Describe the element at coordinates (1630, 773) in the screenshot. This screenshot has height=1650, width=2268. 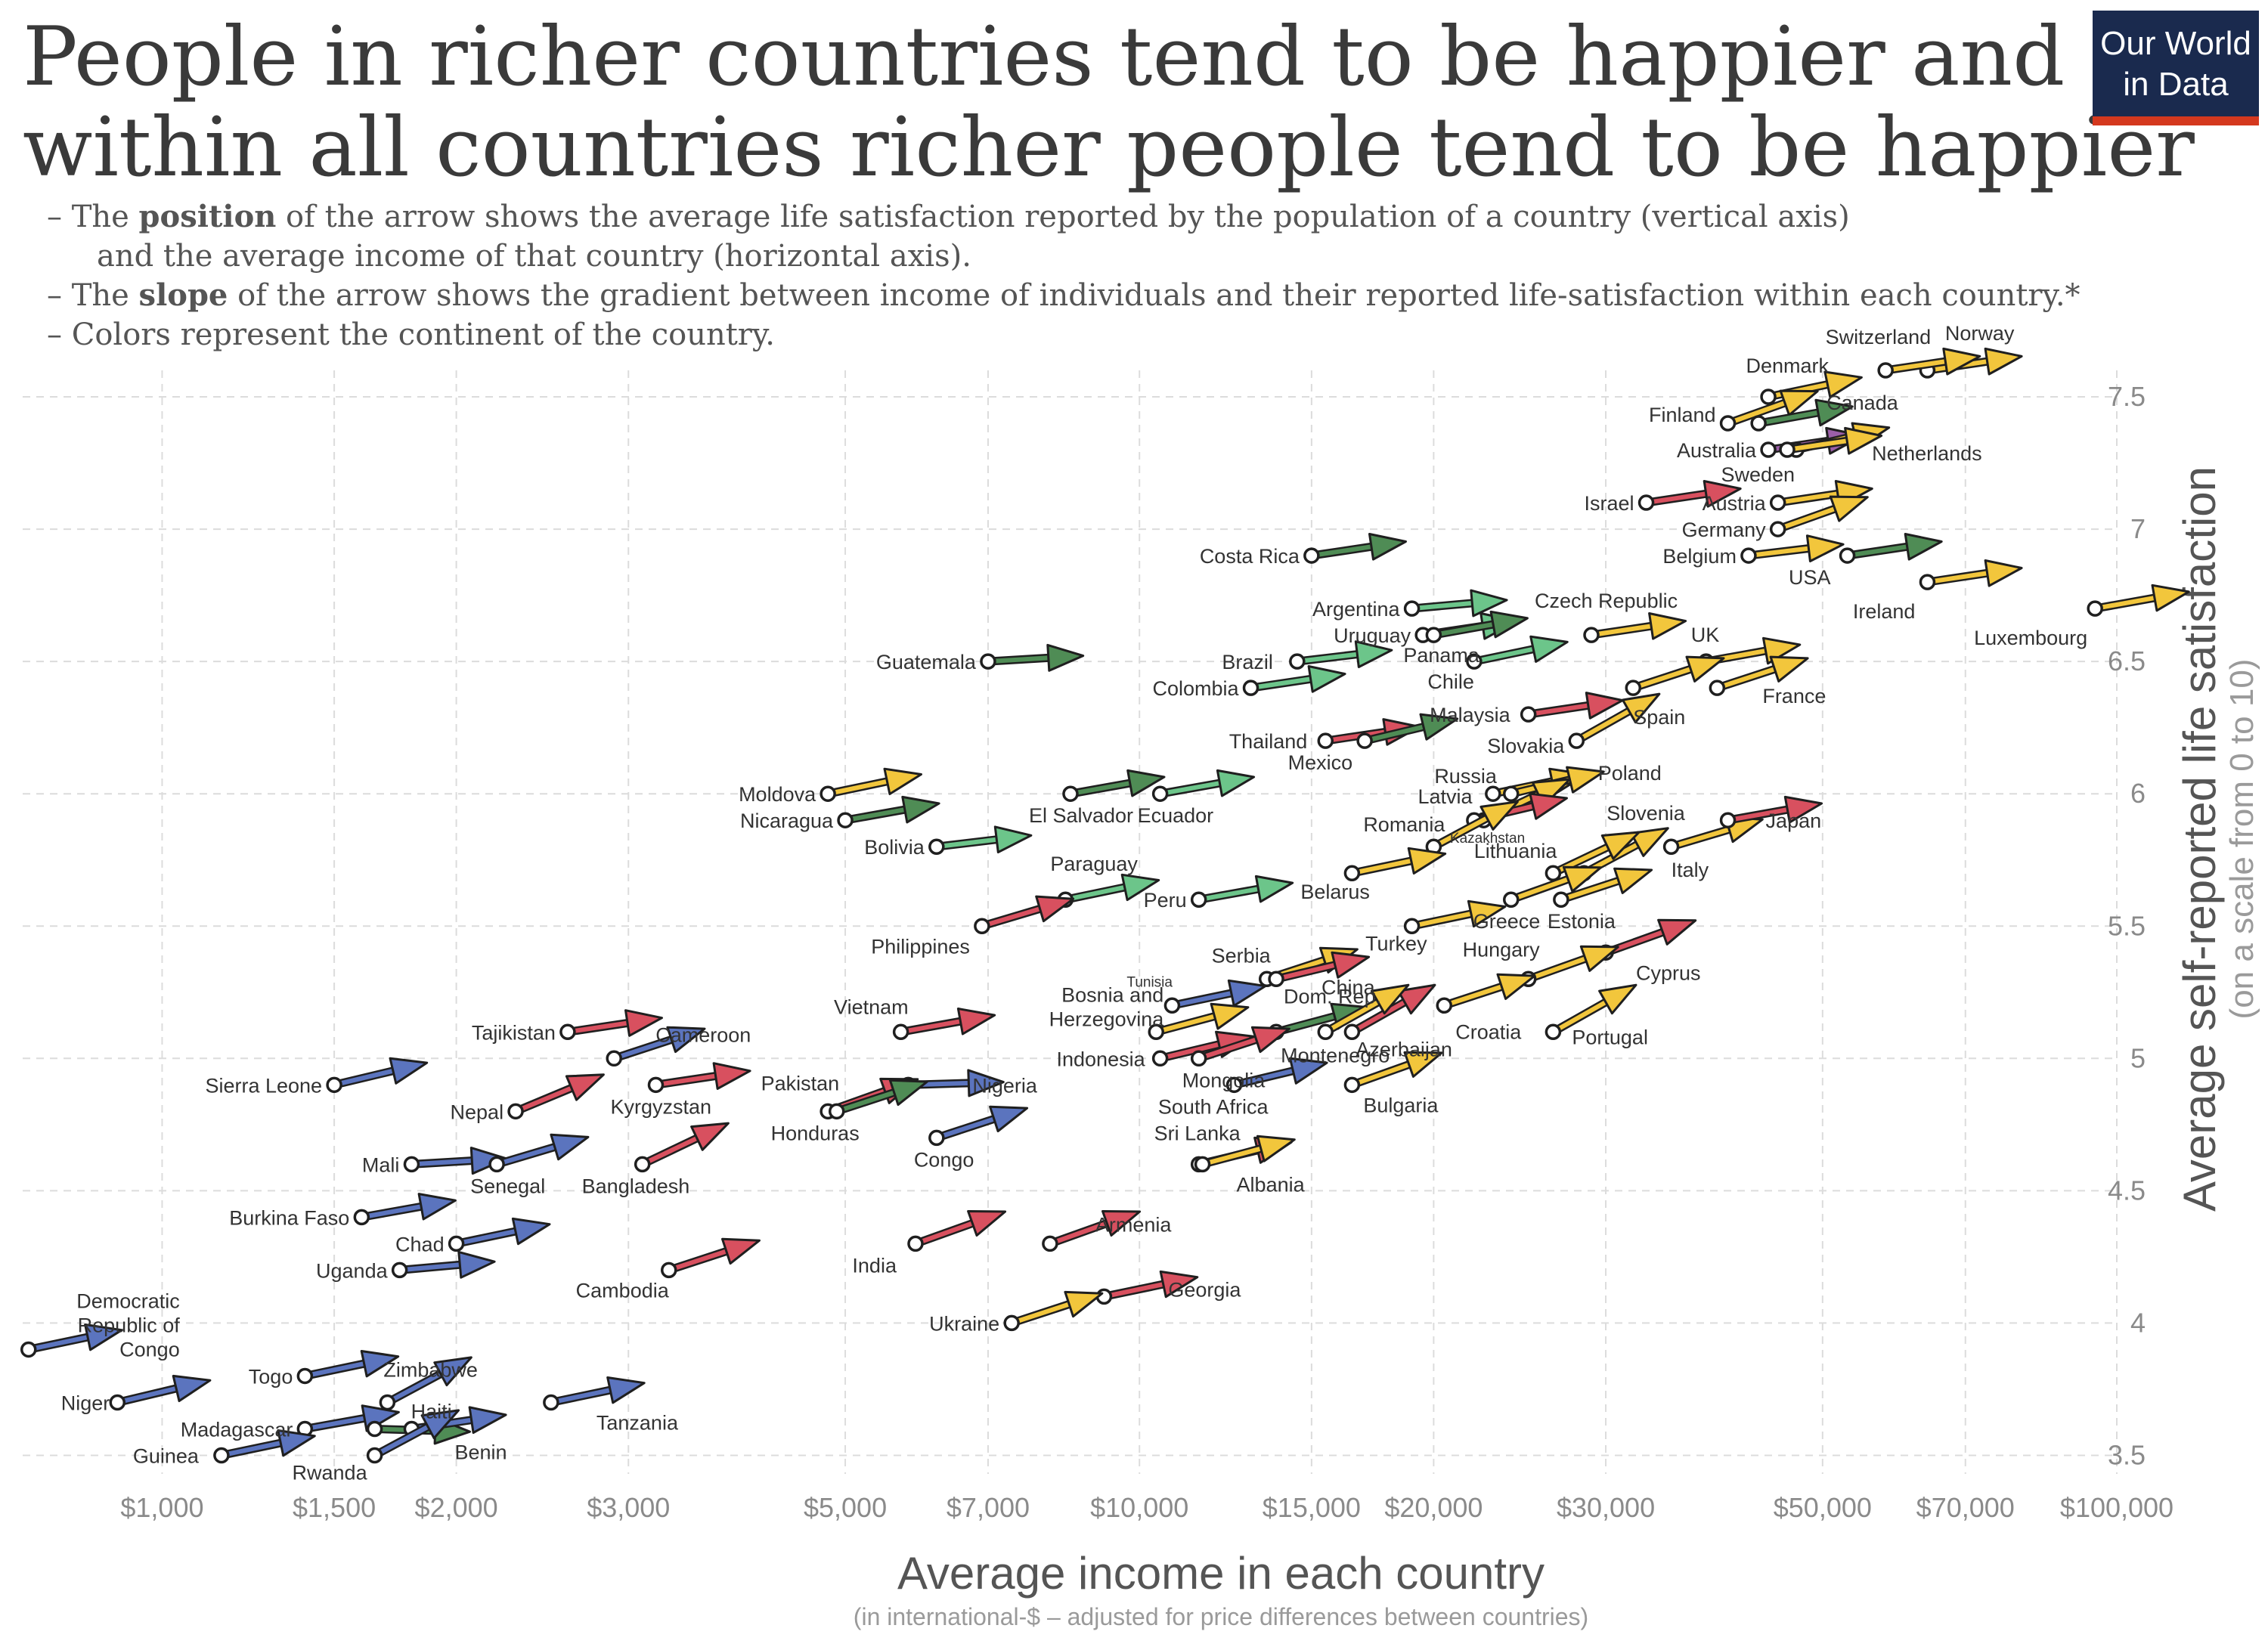
I see `country-label: Poland` at that location.